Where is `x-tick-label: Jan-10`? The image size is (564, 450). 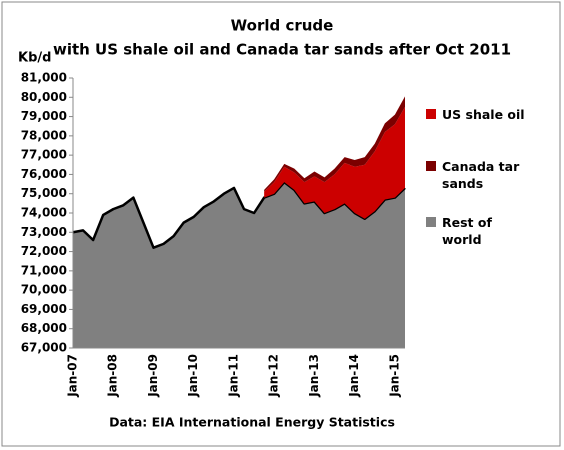
x-tick-label: Jan-10 is located at coordinates (193, 376).